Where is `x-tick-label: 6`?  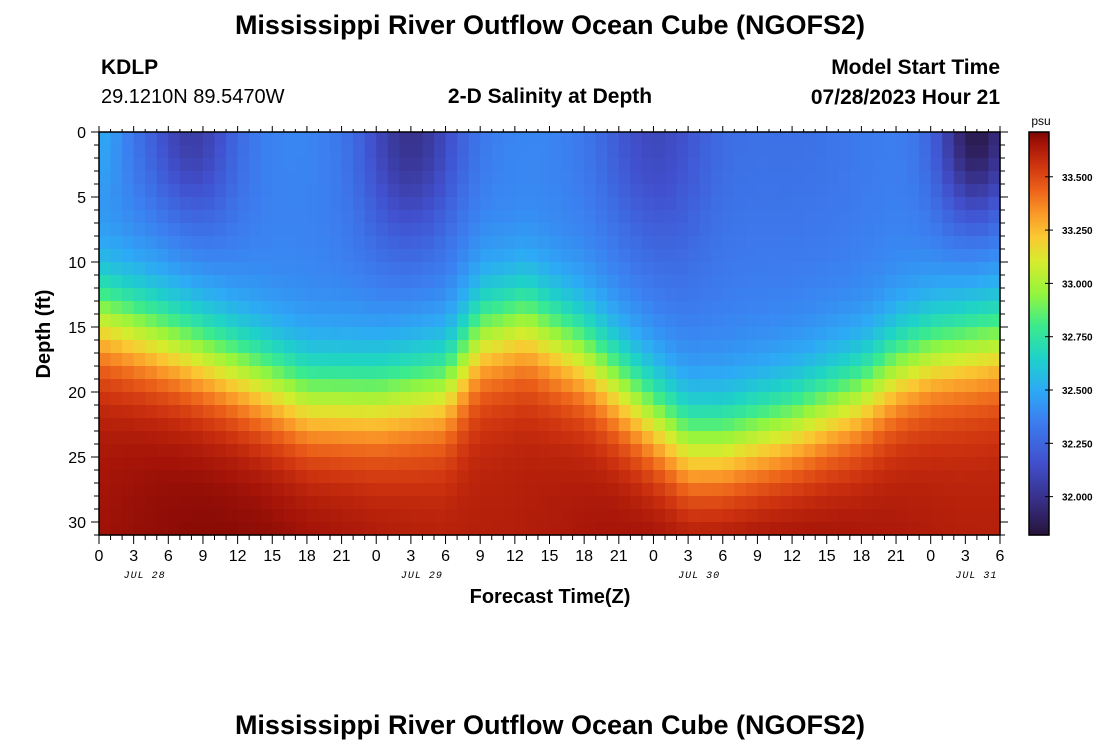 x-tick-label: 6 is located at coordinates (1000, 556).